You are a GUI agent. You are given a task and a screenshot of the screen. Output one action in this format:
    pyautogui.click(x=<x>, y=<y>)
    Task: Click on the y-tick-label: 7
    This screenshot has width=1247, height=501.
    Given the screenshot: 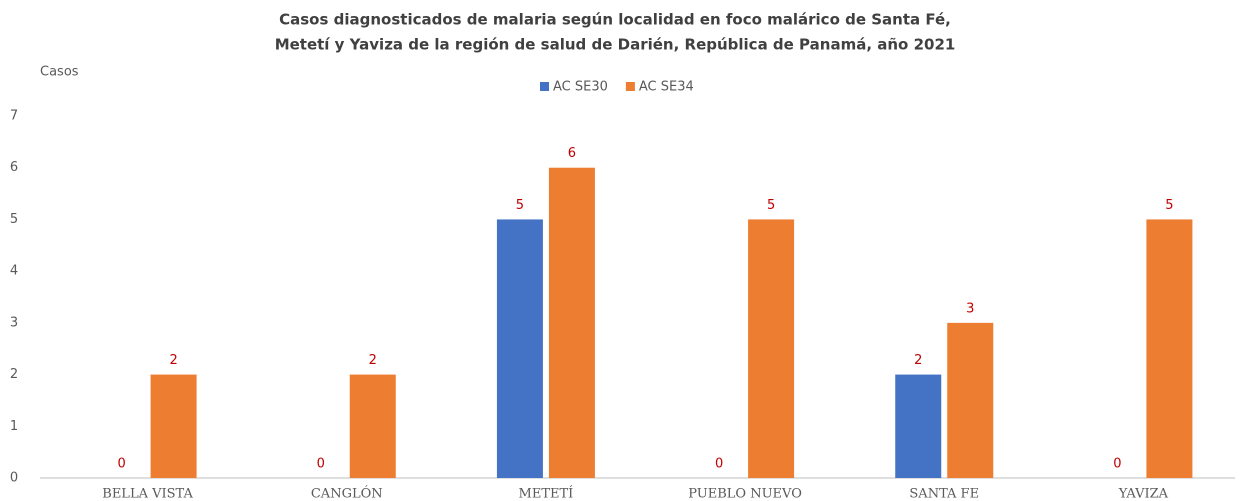 What is the action you would take?
    pyautogui.click(x=14, y=116)
    